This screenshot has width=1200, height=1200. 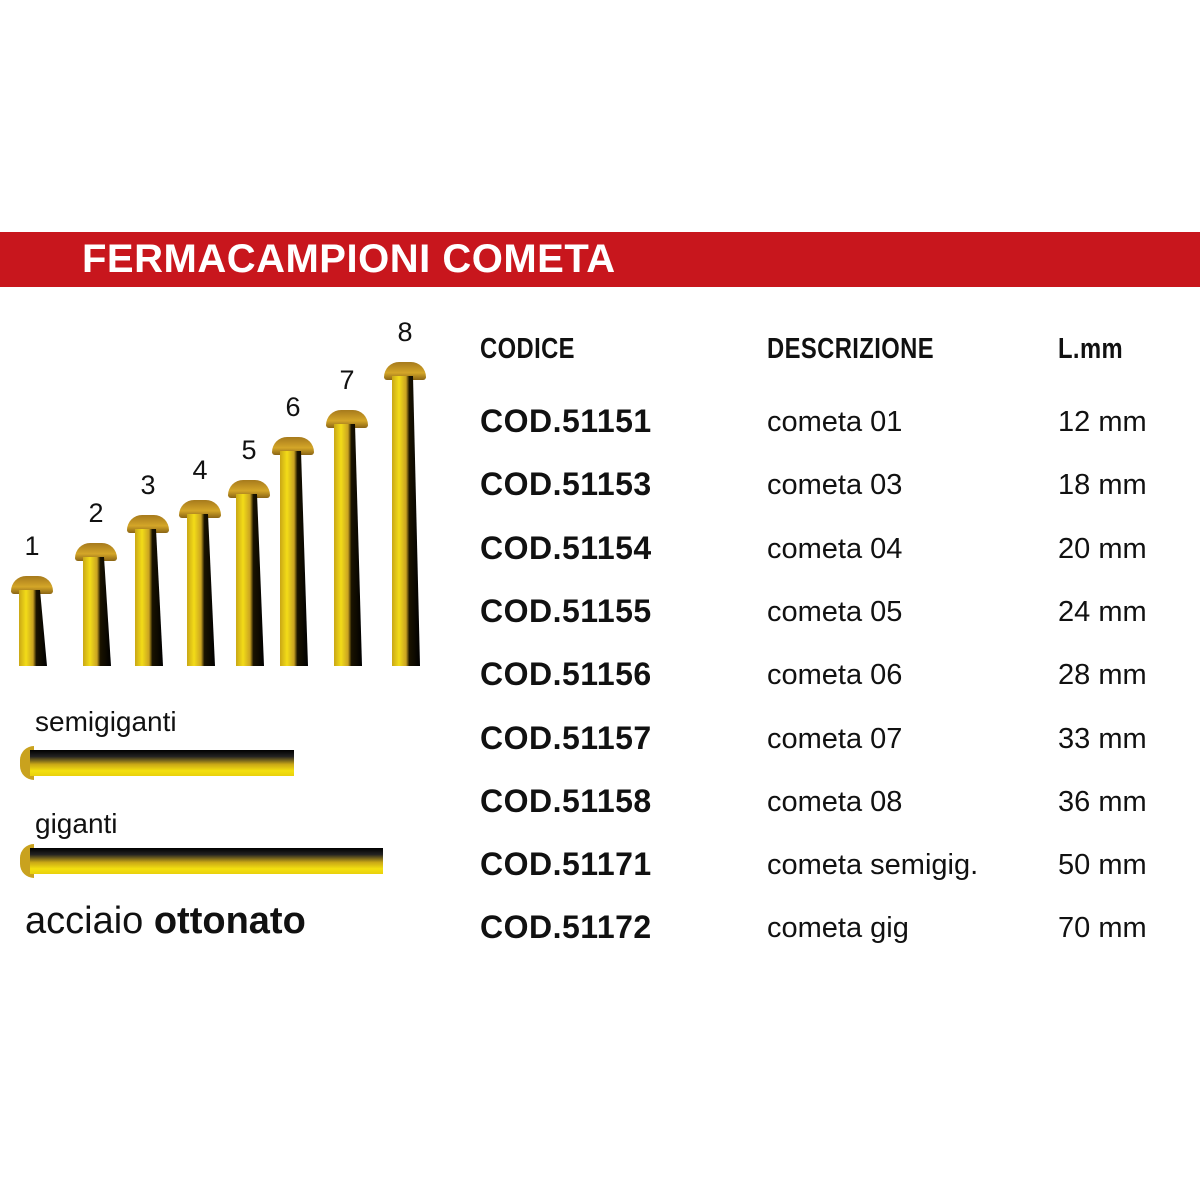 I want to click on nail-number: 7, so click(x=347, y=380).